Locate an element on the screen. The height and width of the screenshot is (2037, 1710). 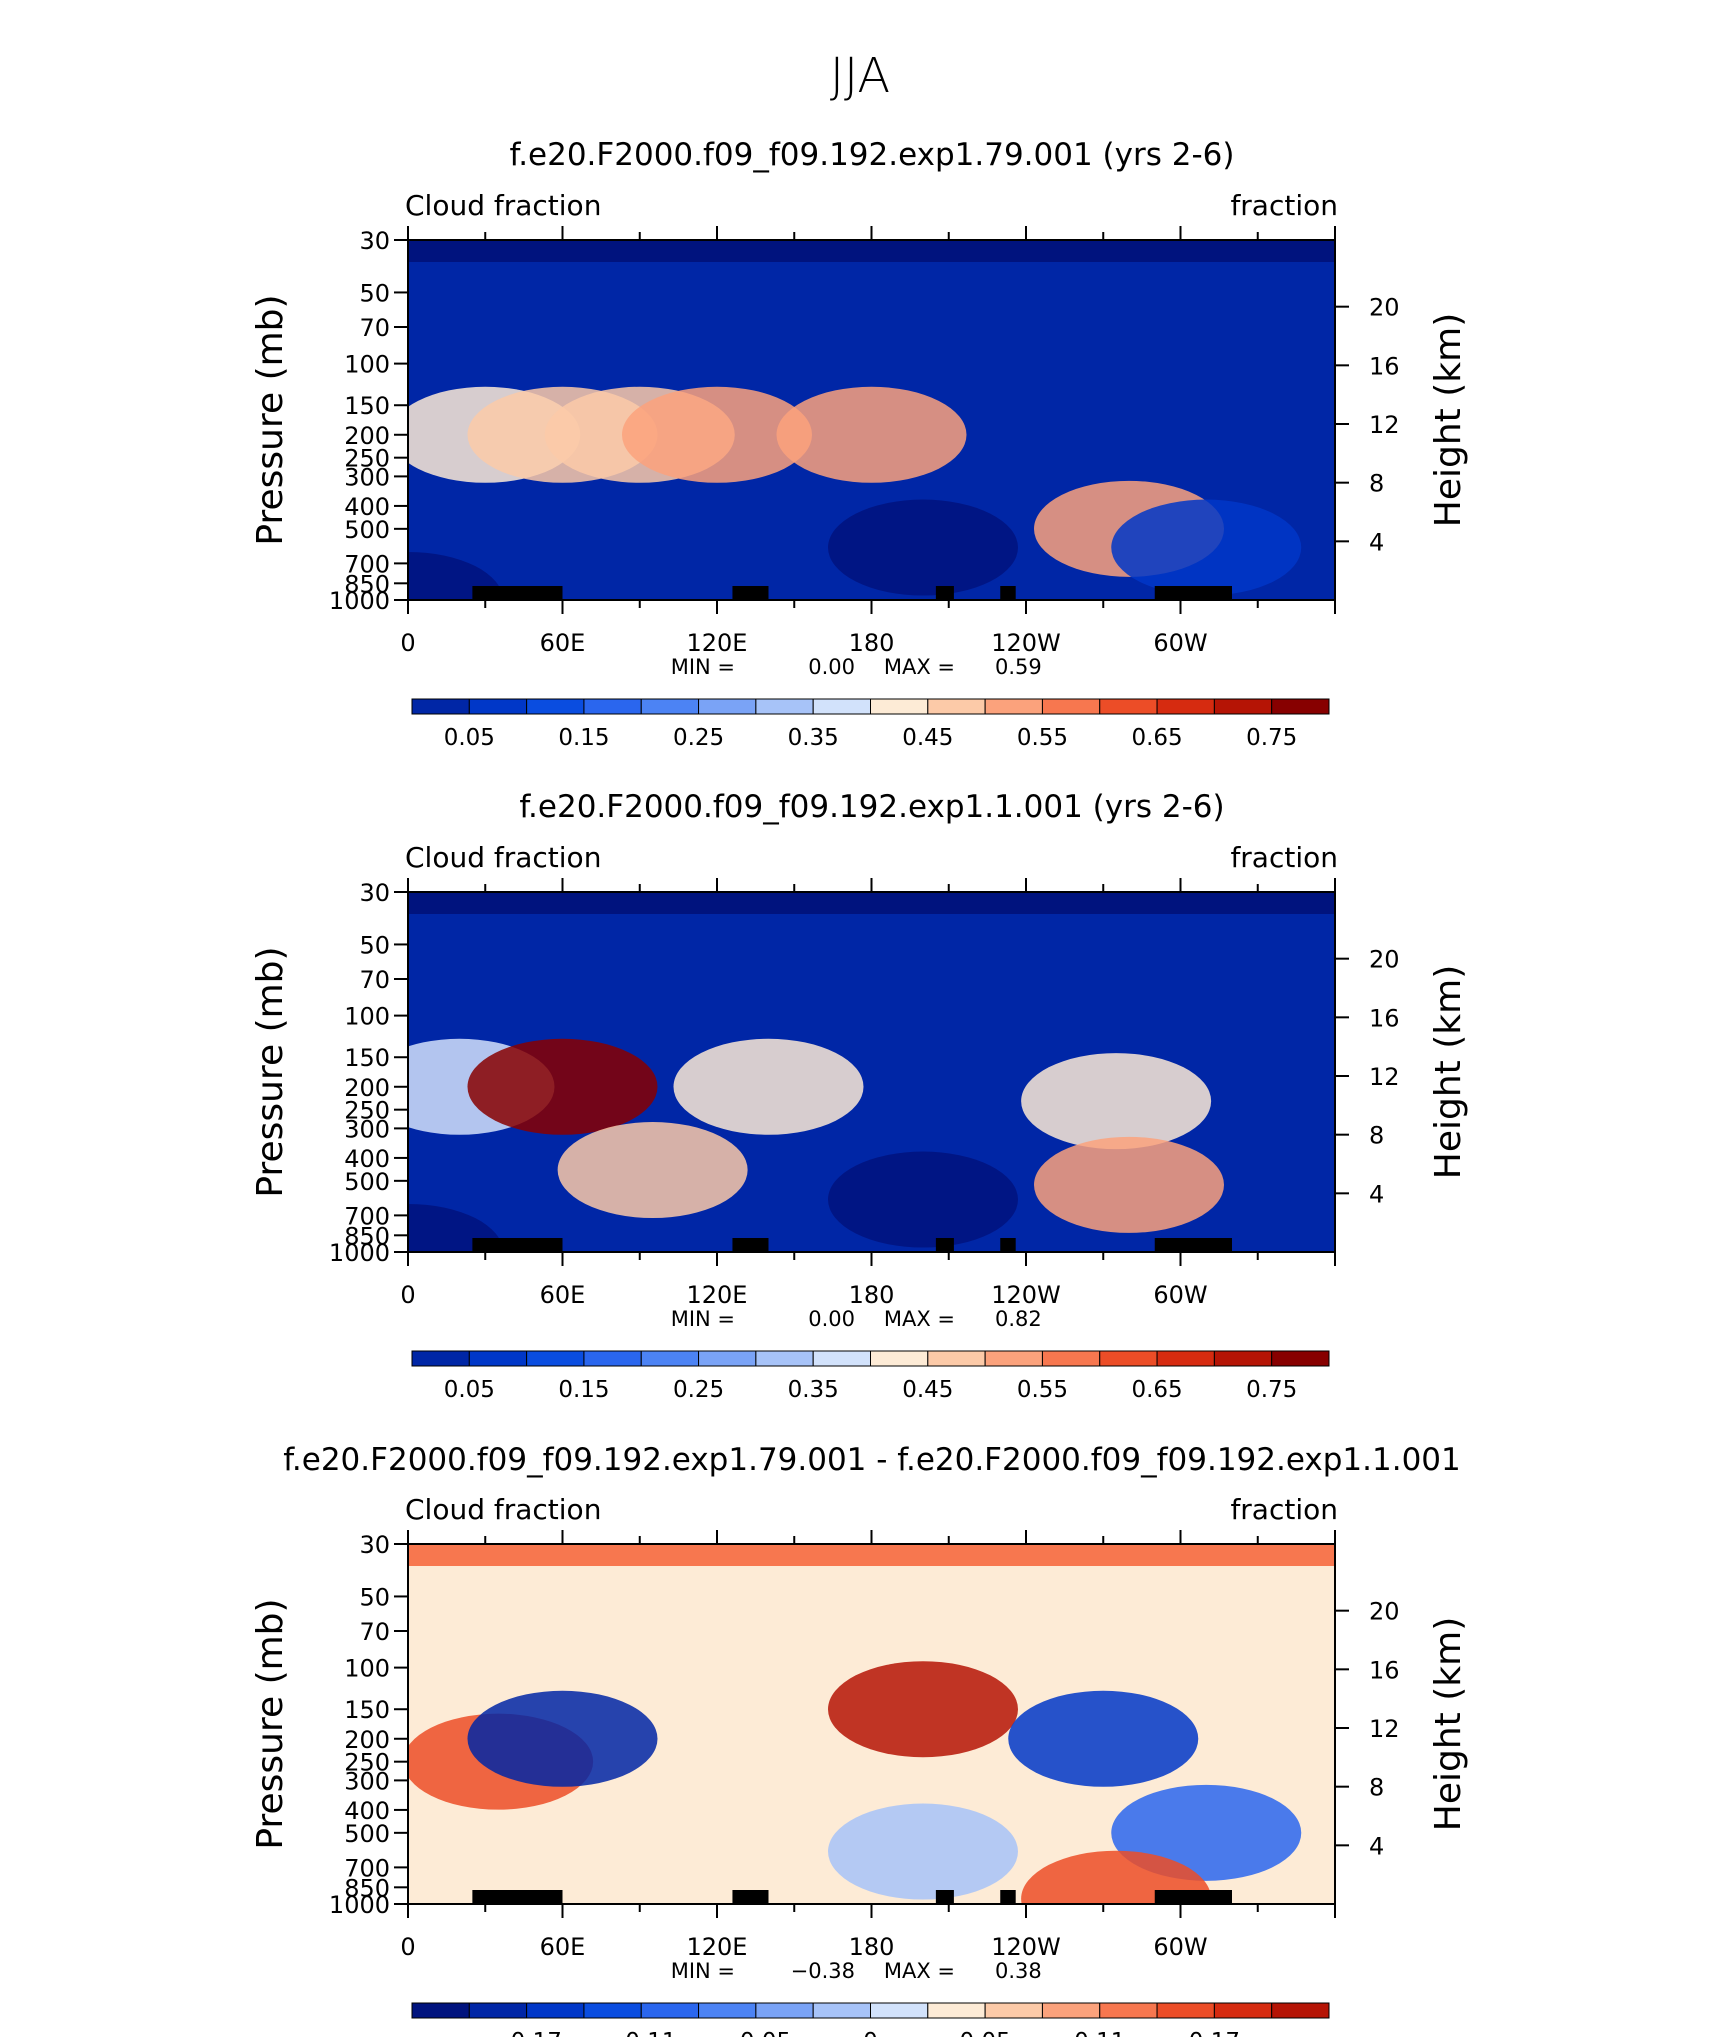
height-tick-label: 8 is located at coordinates (1376, 484).